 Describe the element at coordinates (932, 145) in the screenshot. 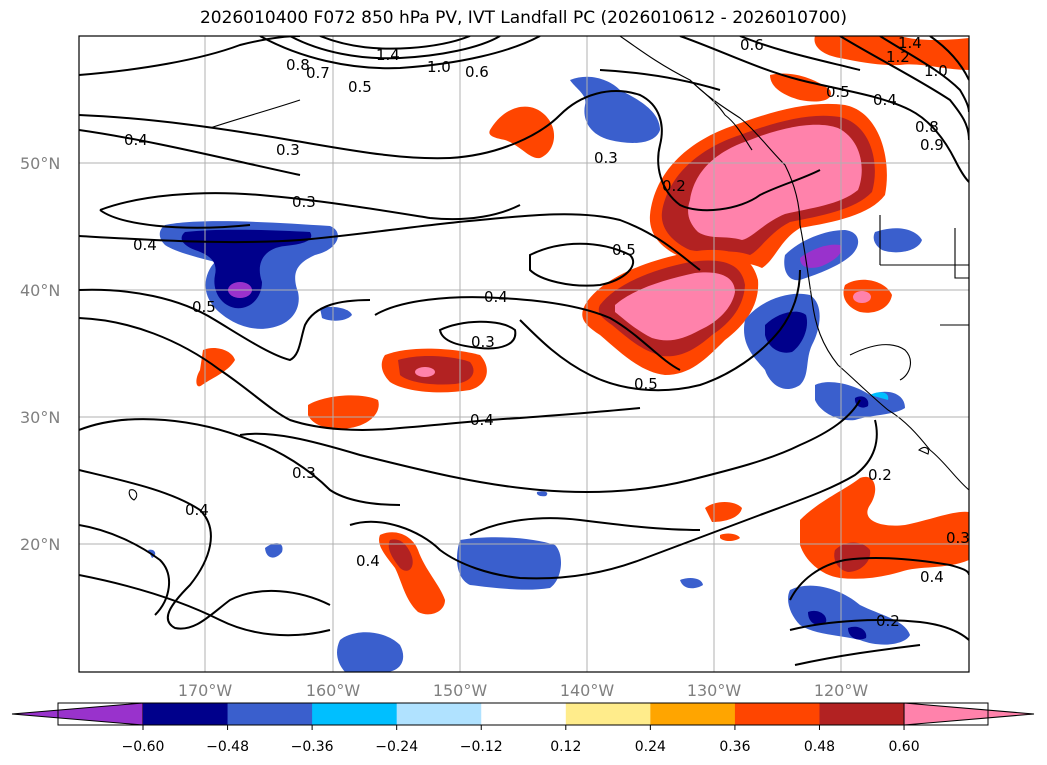

I see `contour-label: 0.9` at that location.